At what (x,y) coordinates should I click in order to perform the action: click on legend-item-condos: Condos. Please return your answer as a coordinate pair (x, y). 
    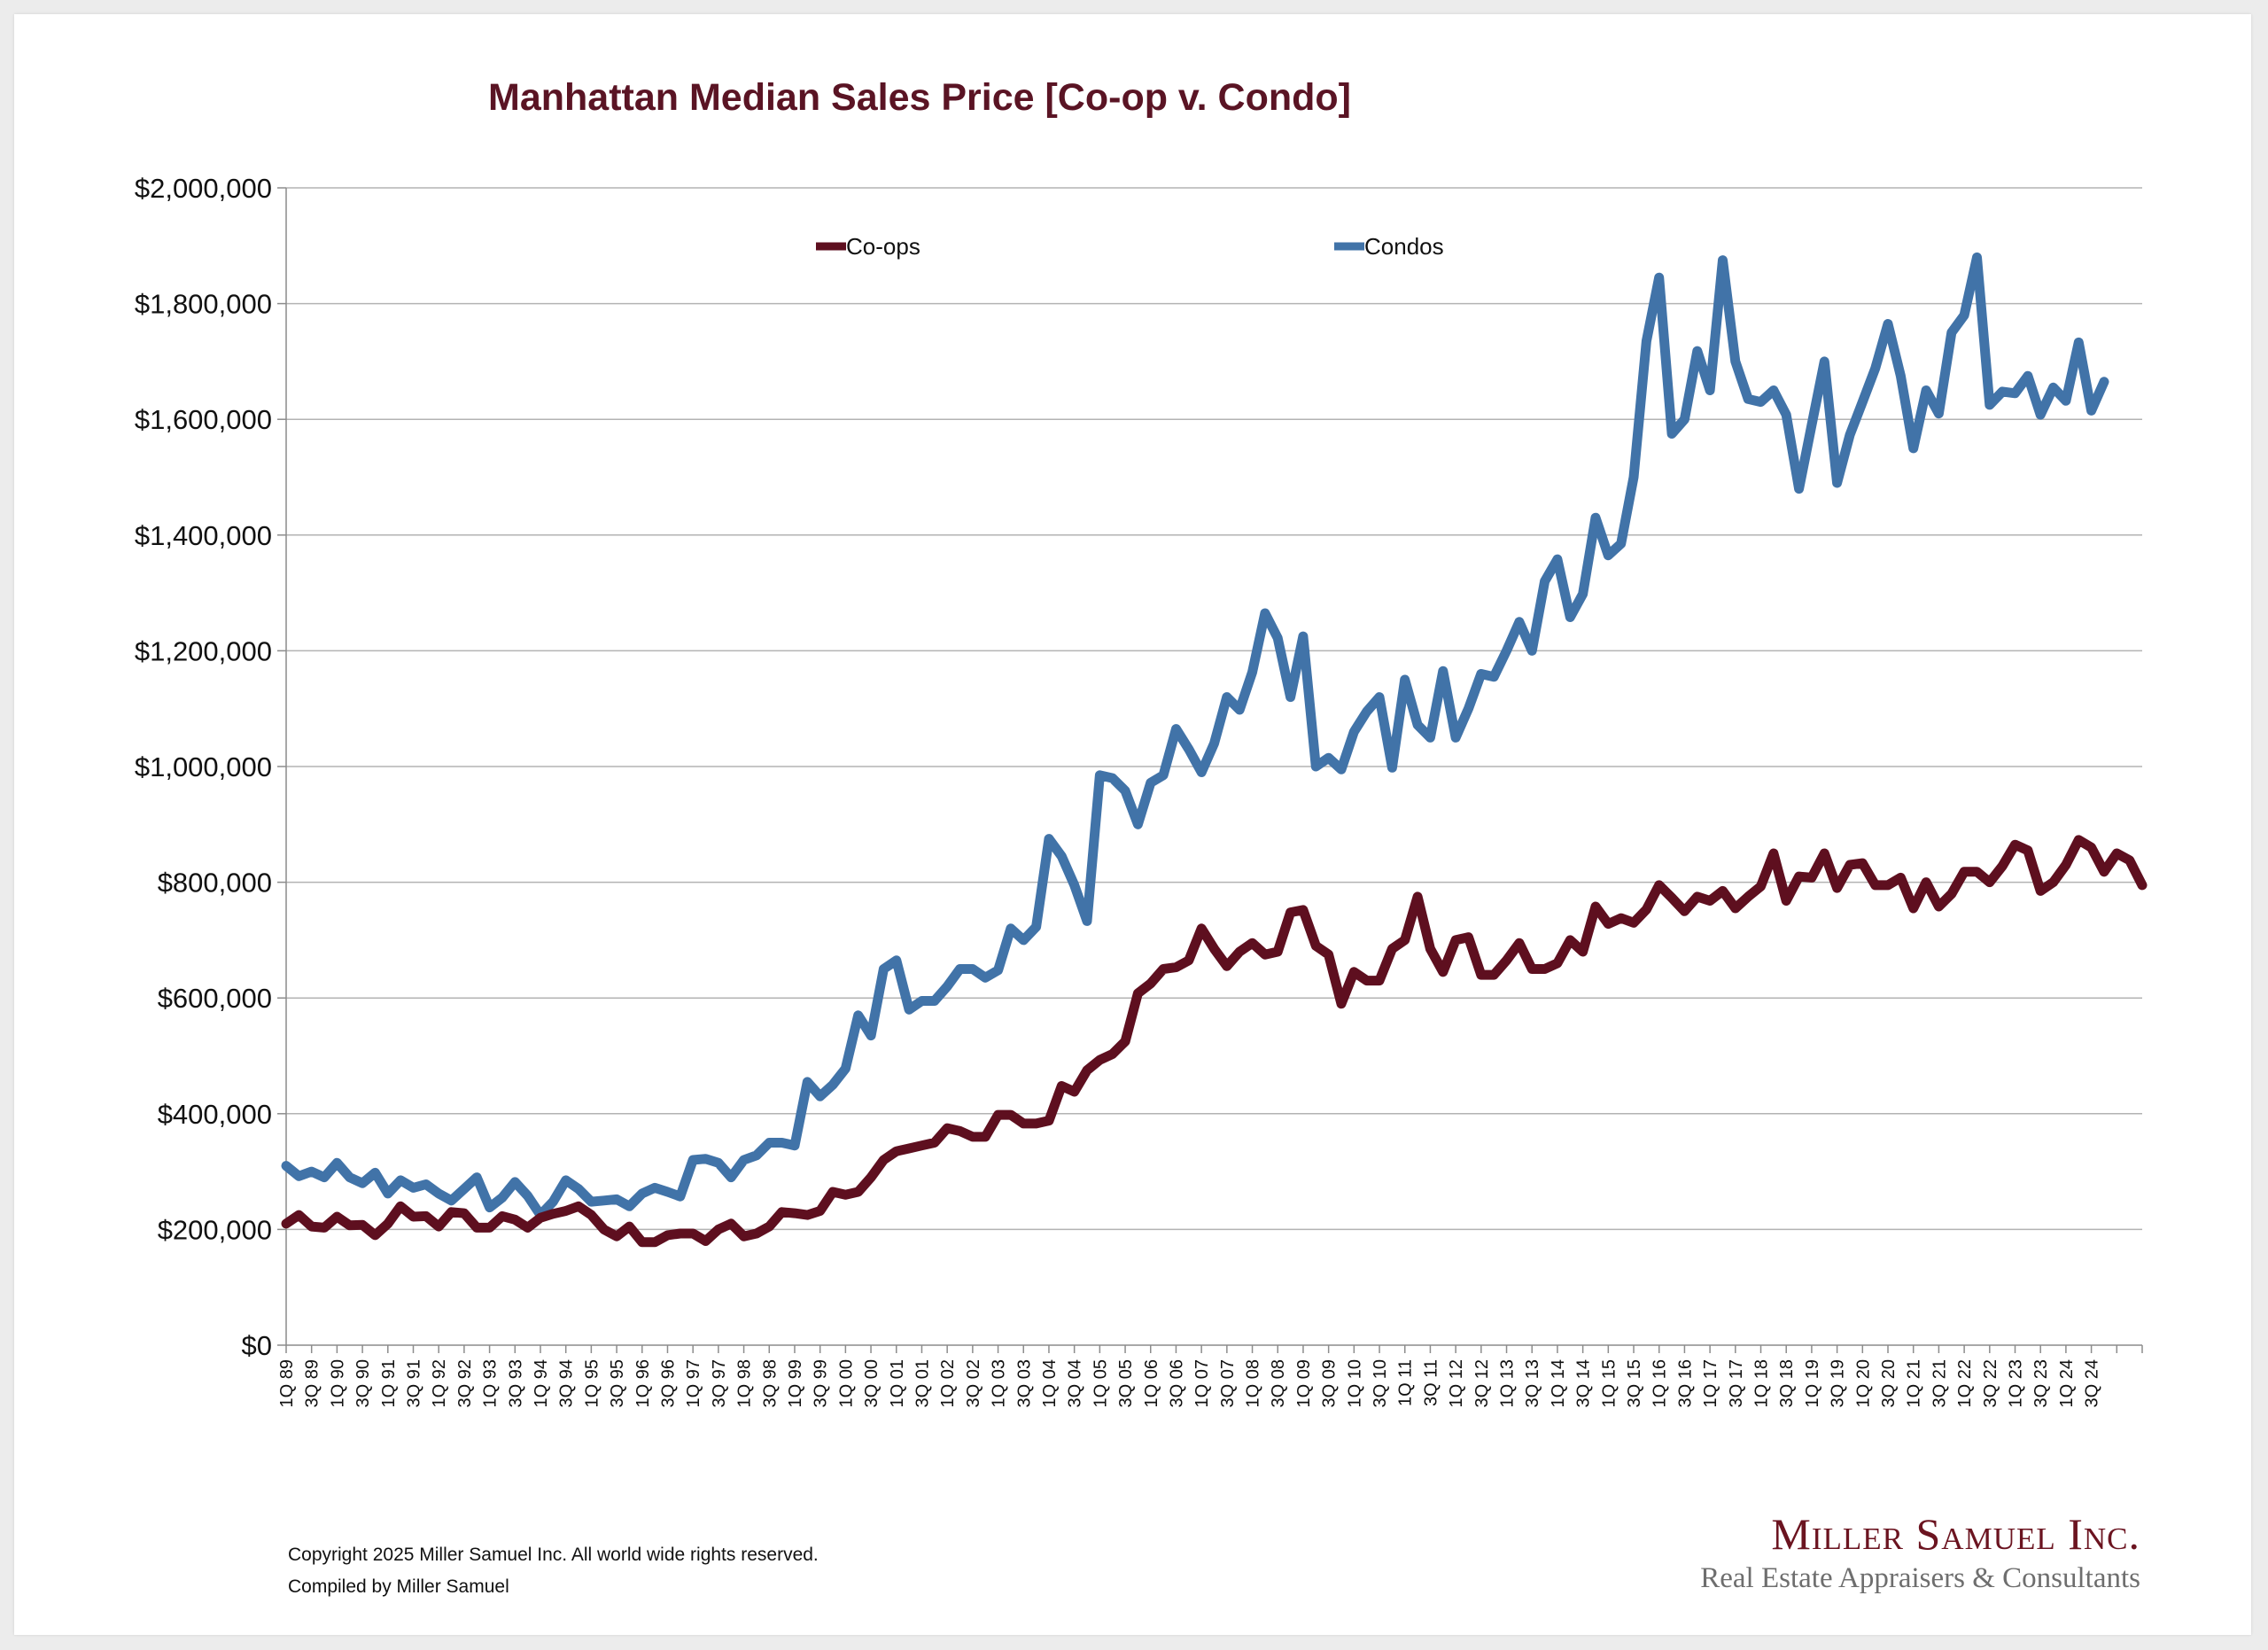
    Looking at the image, I should click on (1389, 246).